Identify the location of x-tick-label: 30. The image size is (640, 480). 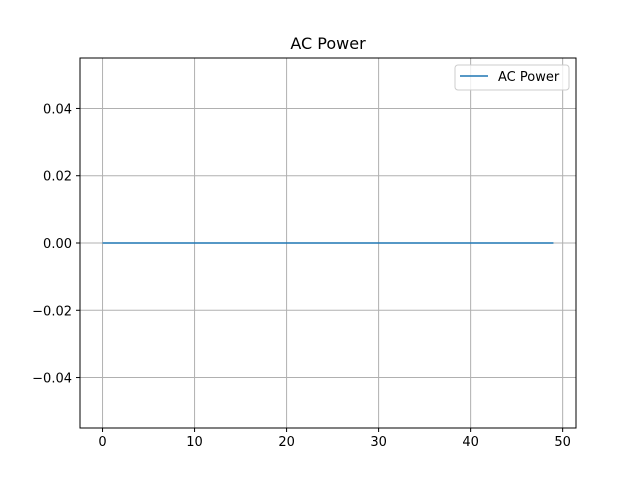
(378, 442).